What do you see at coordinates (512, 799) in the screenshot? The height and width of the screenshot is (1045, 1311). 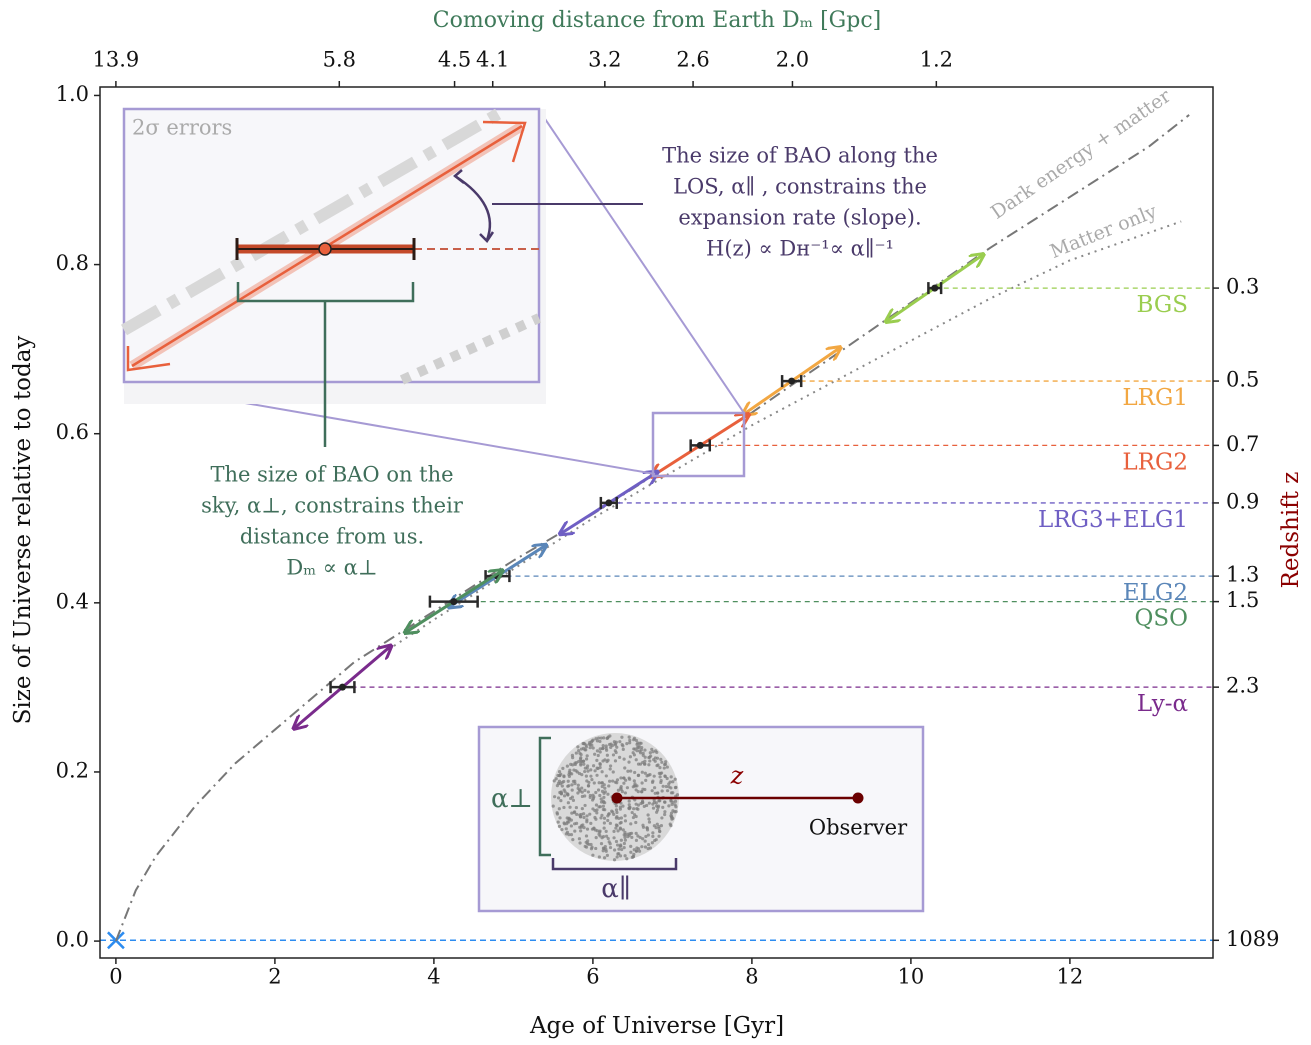 I see `alpha-perp: α⊥` at bounding box center [512, 799].